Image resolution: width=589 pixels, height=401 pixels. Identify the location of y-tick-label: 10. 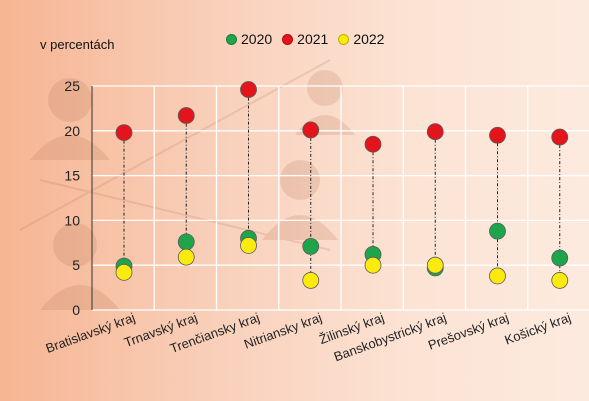
(72, 220).